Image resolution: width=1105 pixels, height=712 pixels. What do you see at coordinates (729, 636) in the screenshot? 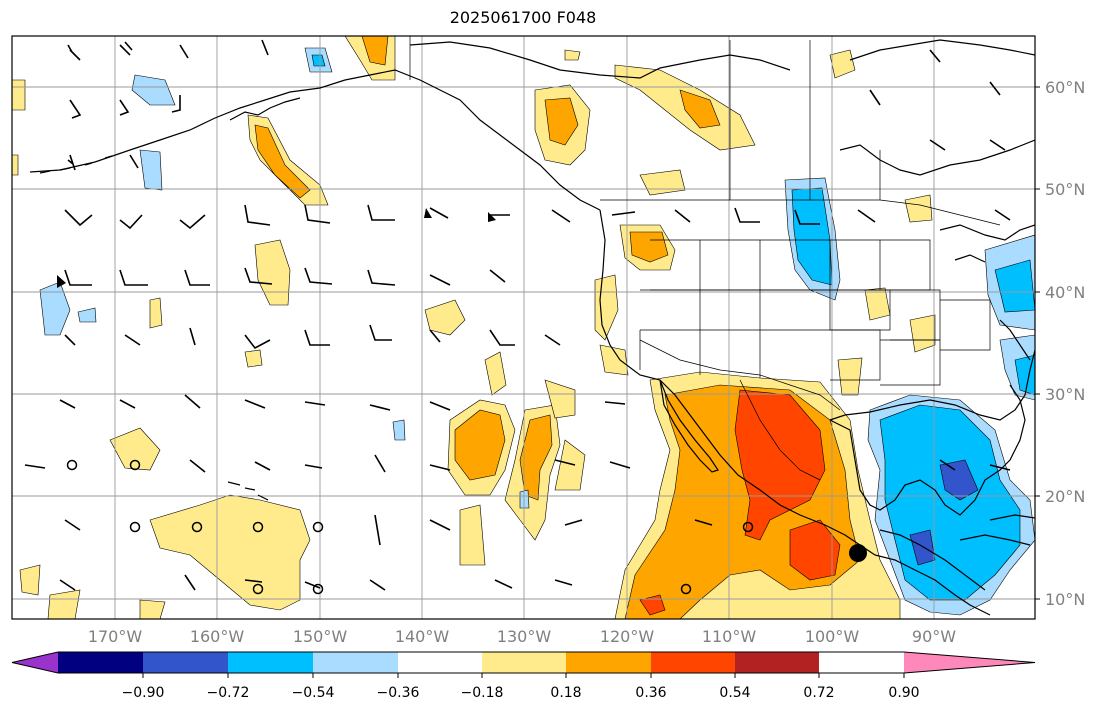
I see `lon-label-110w: 110°W` at bounding box center [729, 636].